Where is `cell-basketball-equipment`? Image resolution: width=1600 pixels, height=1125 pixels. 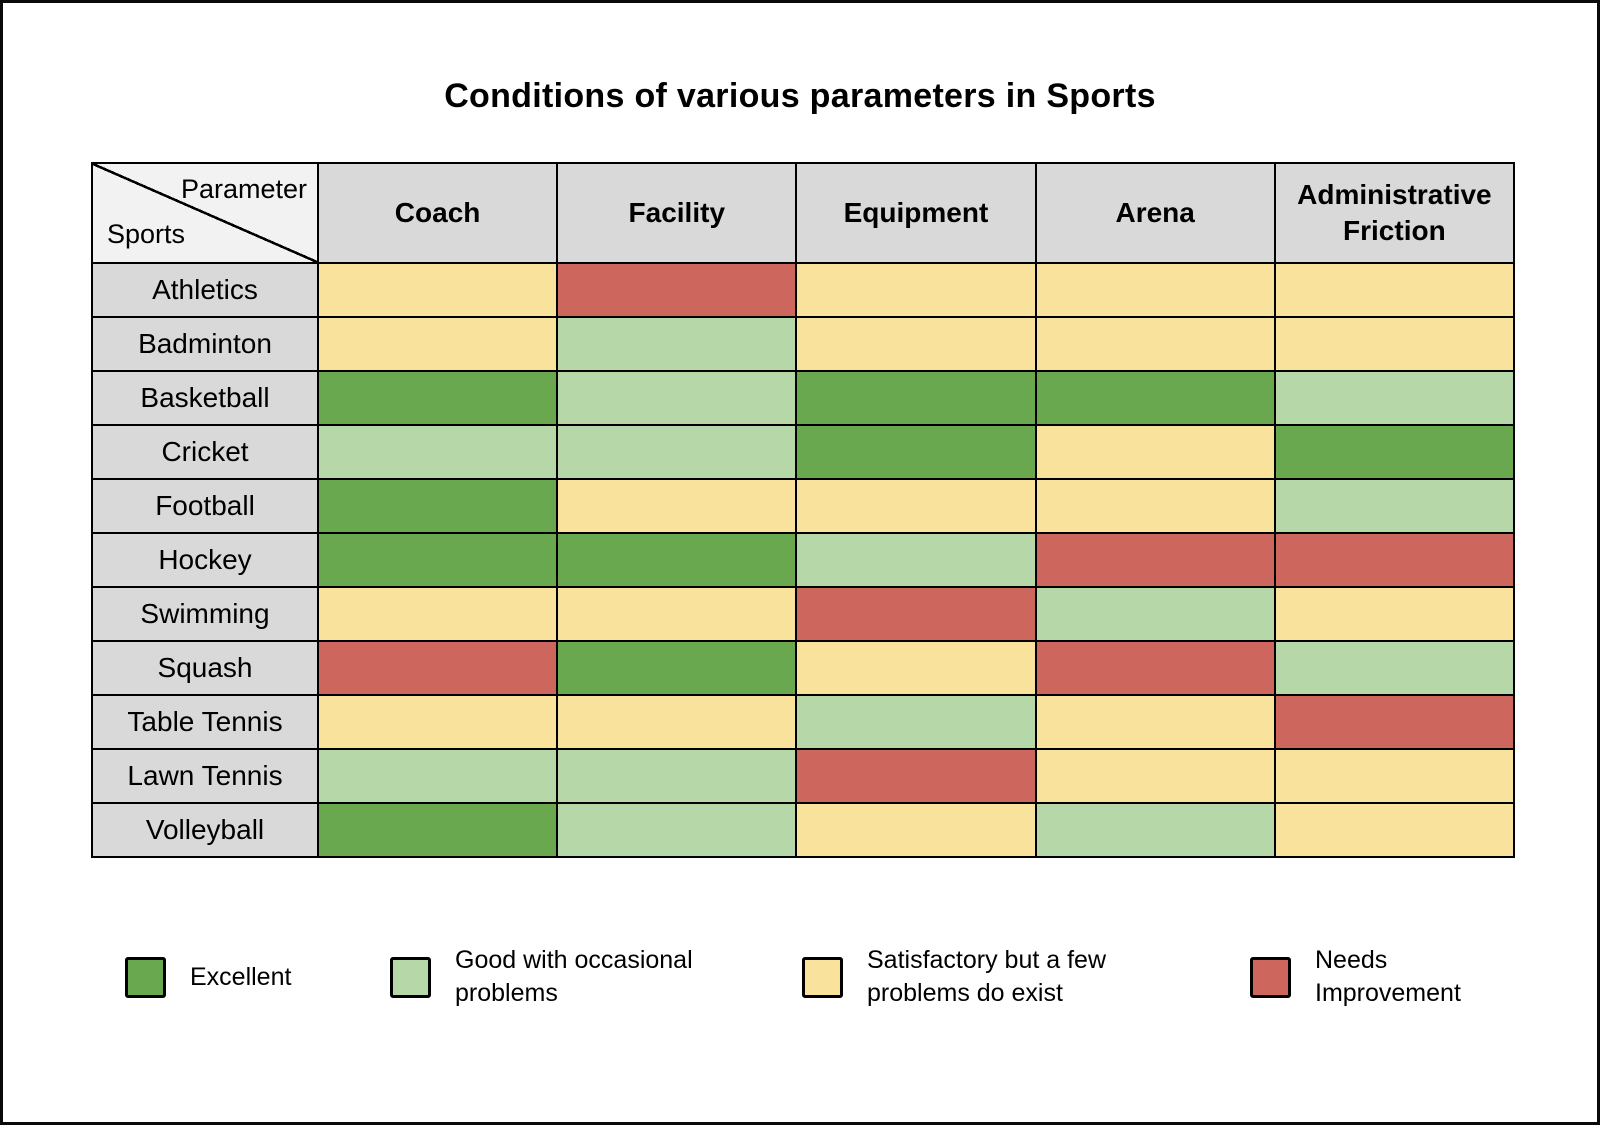
cell-basketball-equipment is located at coordinates (916, 398).